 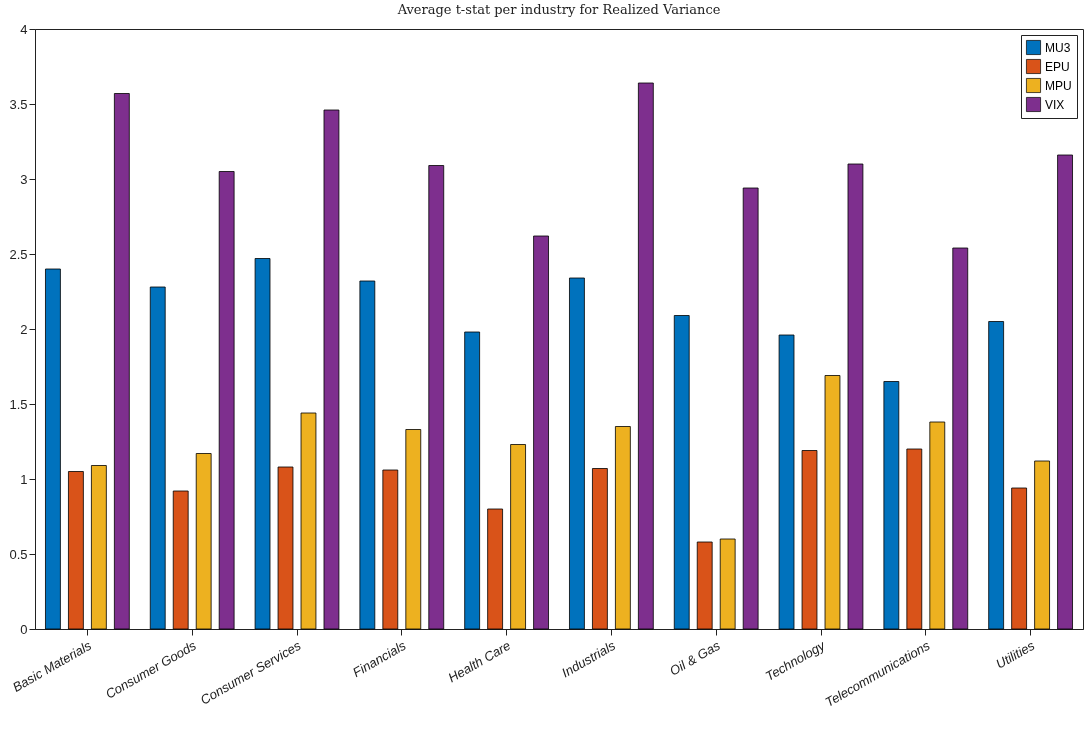 I want to click on y-tick-label: 1, so click(x=24, y=479).